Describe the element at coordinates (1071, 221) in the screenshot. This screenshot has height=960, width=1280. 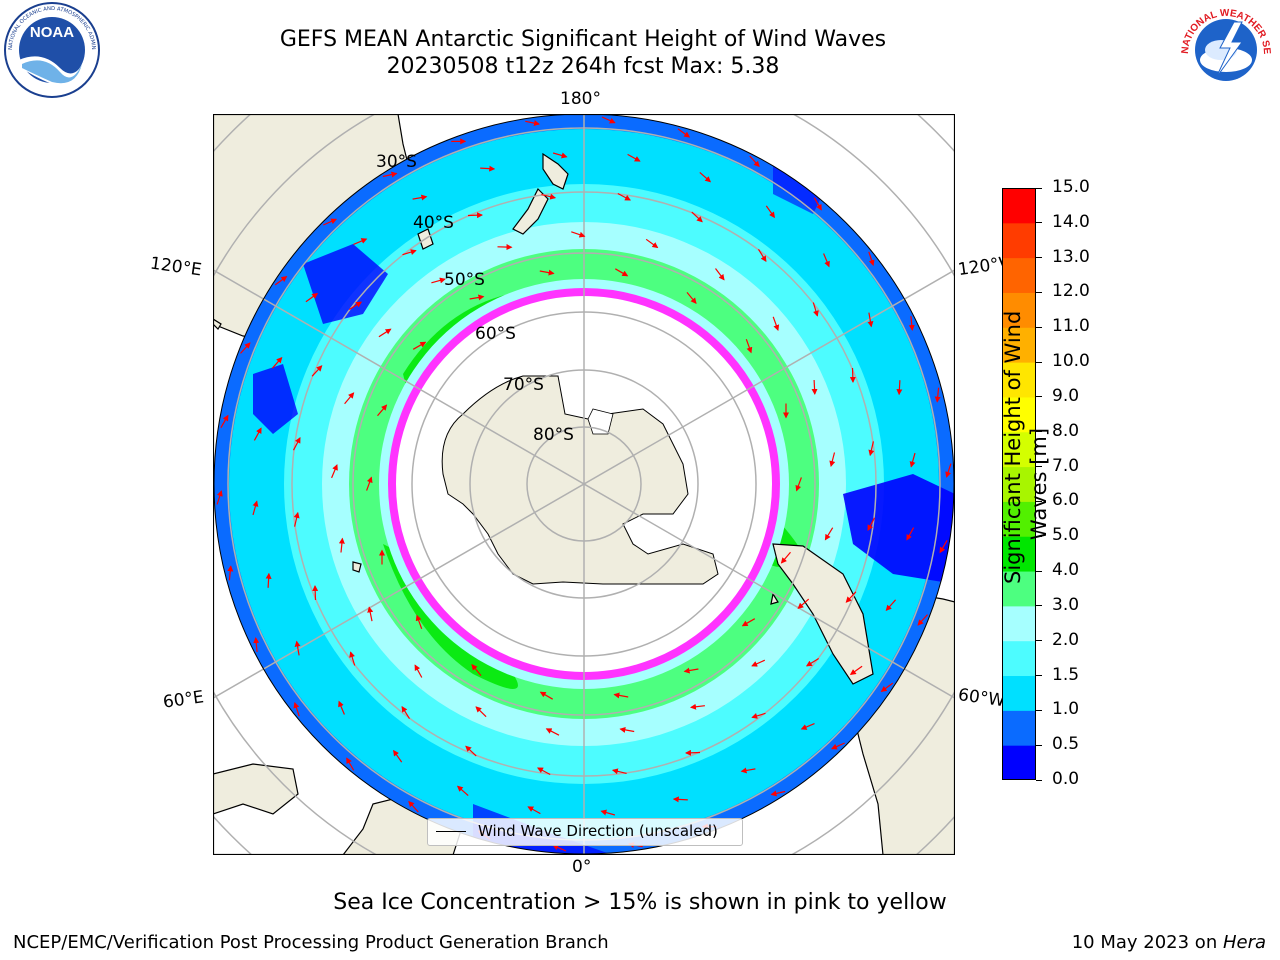
I see `colorbar-tick-label: 14.0` at that location.